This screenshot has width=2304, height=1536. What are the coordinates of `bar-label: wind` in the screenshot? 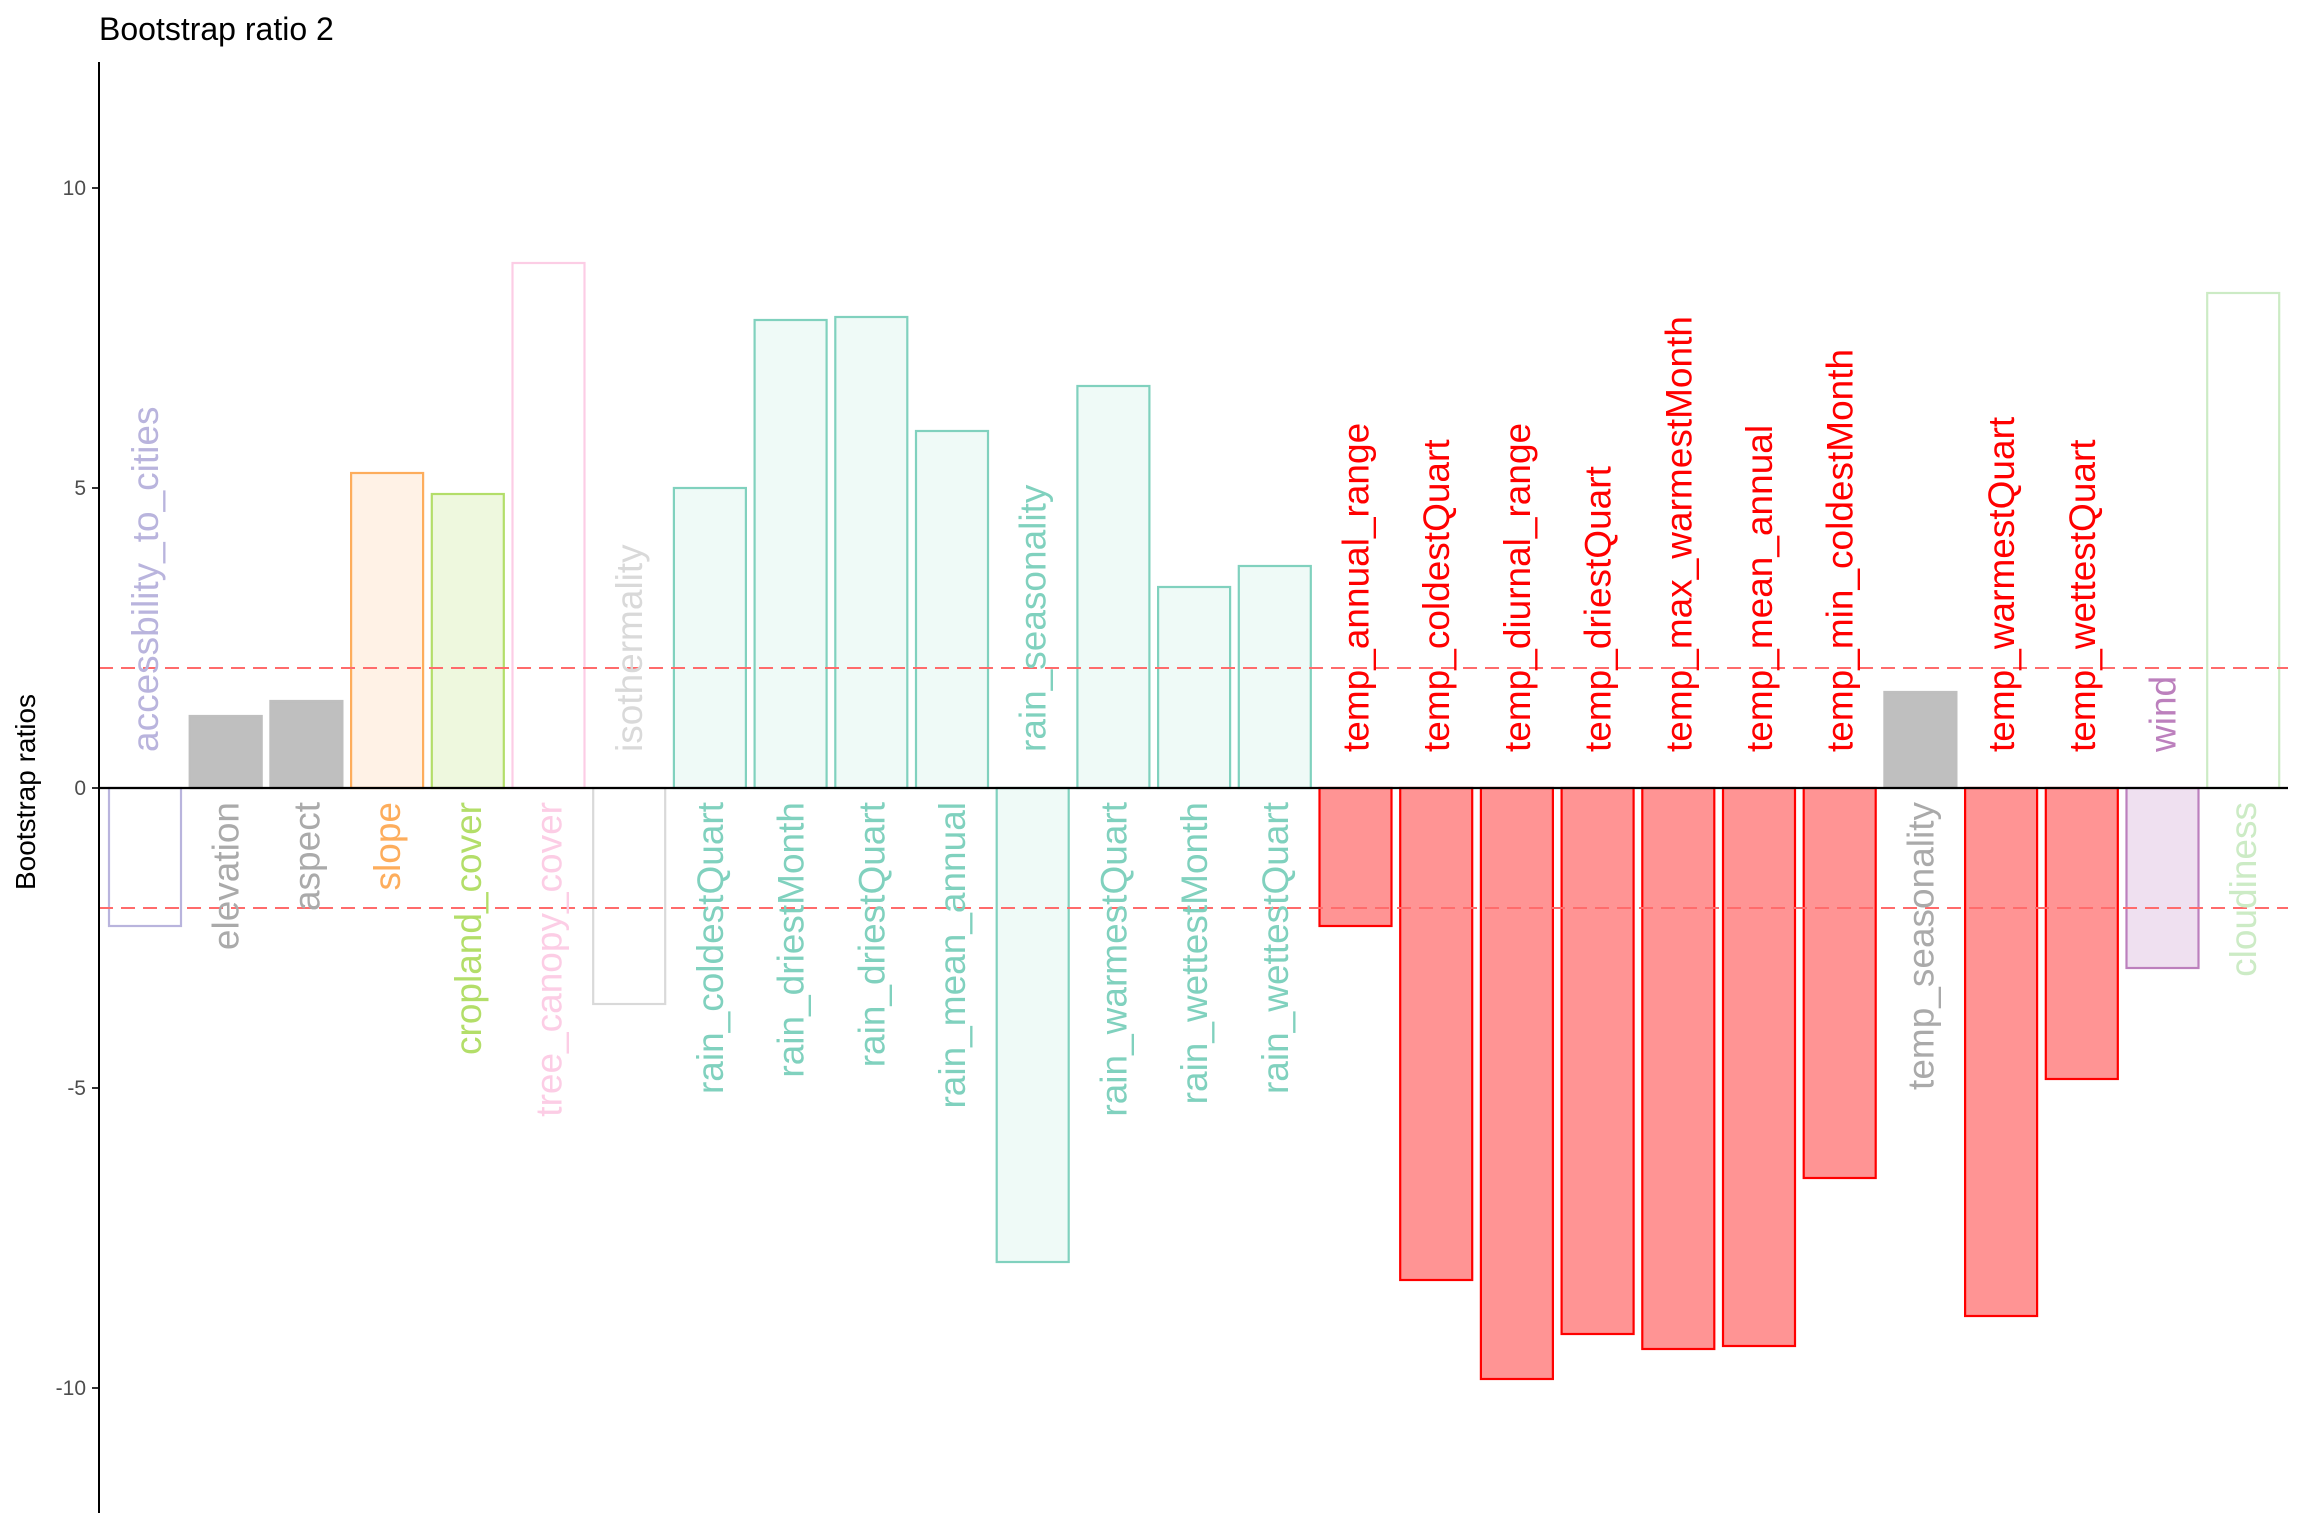 It's located at (2163, 714).